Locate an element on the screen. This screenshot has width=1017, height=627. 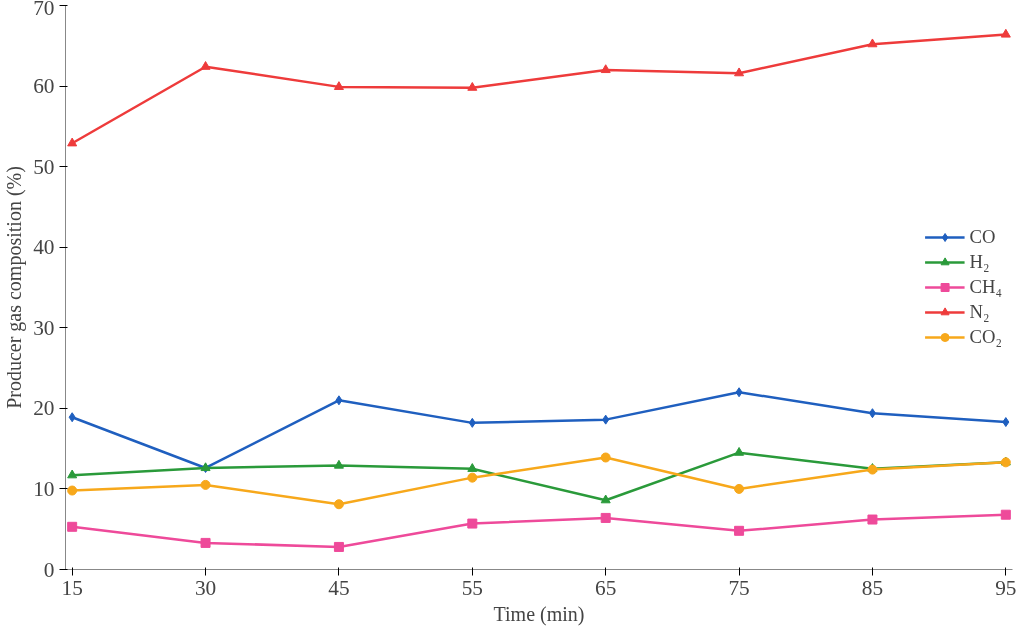
x-tick-label: 30 is located at coordinates (205, 587).